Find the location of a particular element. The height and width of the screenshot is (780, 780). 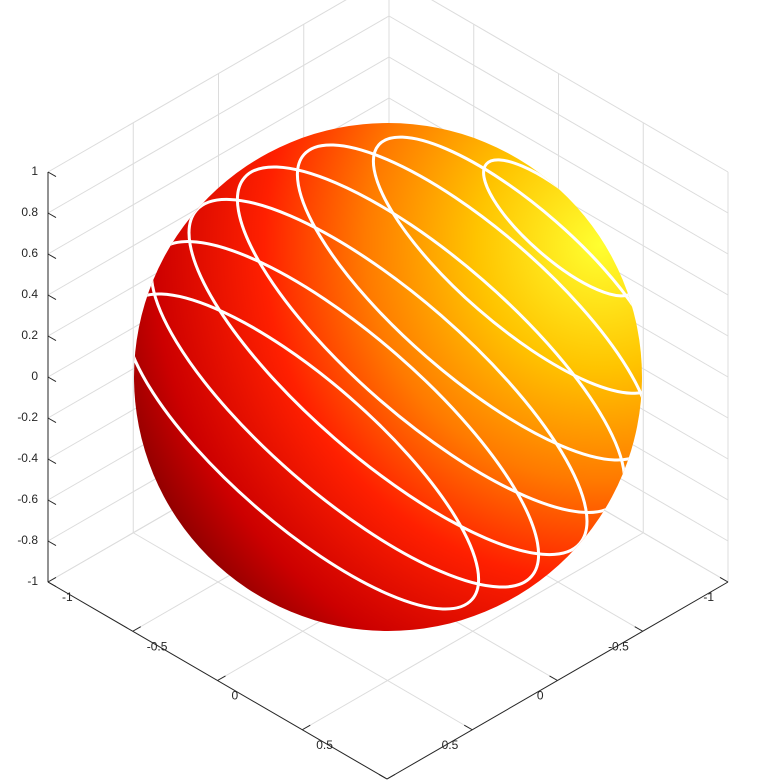

z-tick-label: -0.4 is located at coordinates (27, 458).